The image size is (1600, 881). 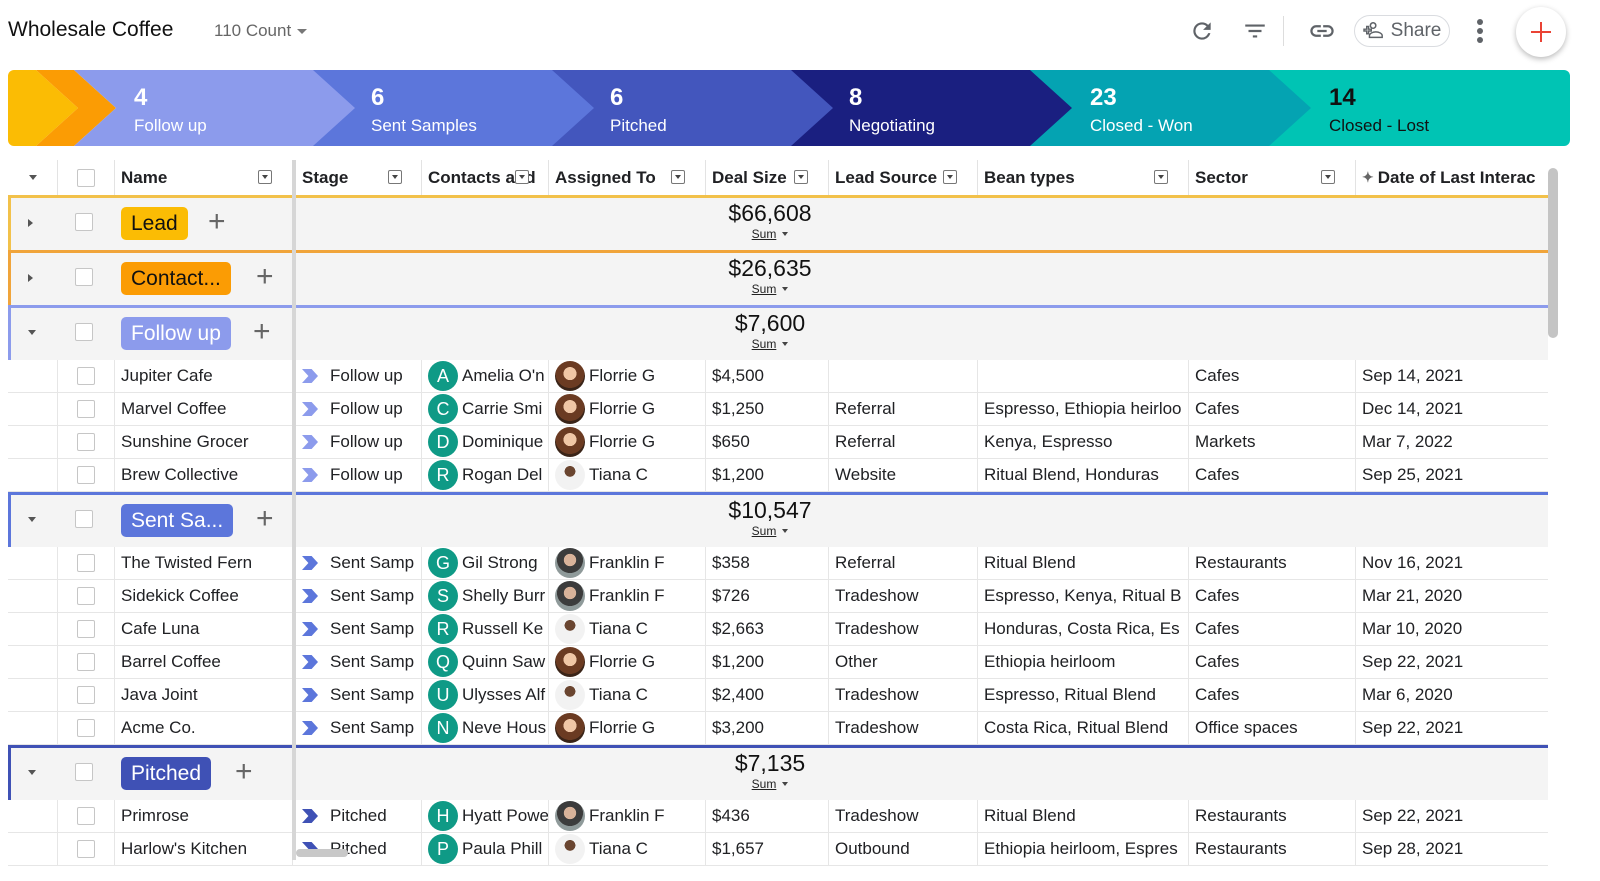 I want to click on cell-source: Other, so click(x=903, y=662).